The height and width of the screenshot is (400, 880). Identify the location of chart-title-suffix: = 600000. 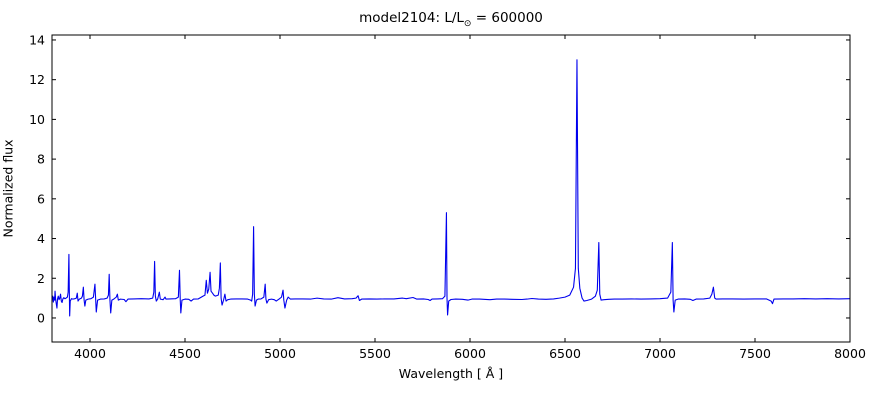
(507, 18).